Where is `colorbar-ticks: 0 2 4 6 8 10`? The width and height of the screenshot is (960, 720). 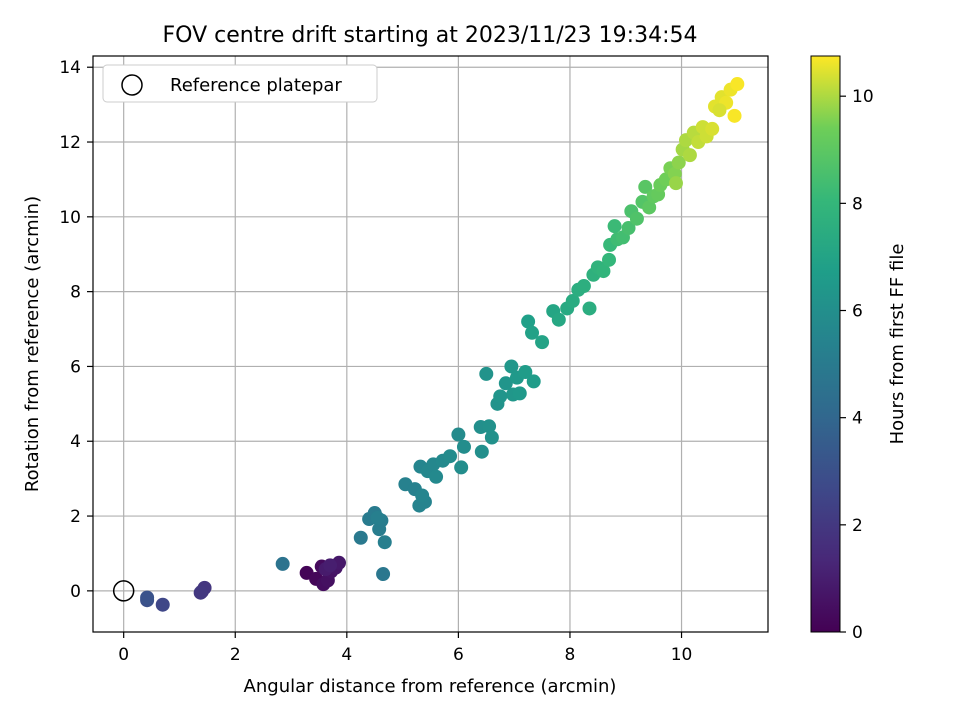
colorbar-ticks: 0 2 4 6 8 10 is located at coordinates (857, 365).